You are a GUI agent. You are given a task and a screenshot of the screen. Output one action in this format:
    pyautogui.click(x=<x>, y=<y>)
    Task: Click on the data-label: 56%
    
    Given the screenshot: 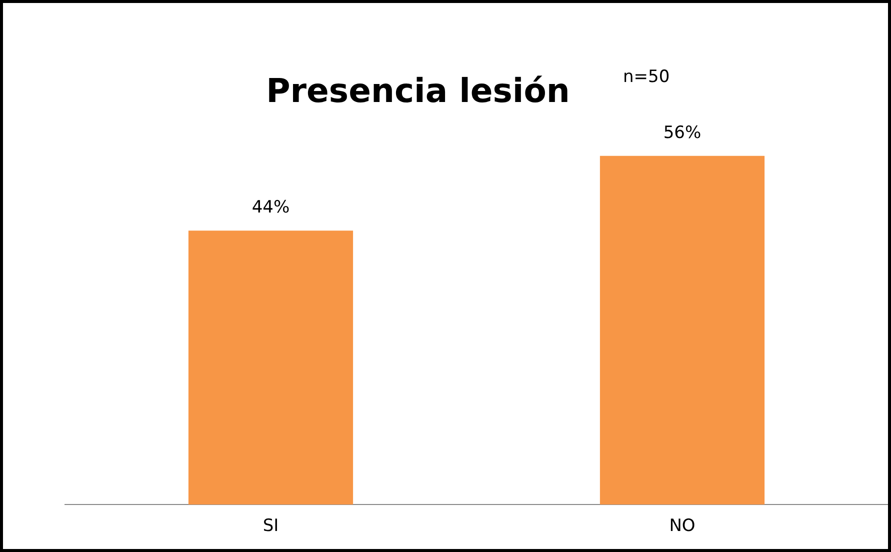 What is the action you would take?
    pyautogui.click(x=682, y=132)
    